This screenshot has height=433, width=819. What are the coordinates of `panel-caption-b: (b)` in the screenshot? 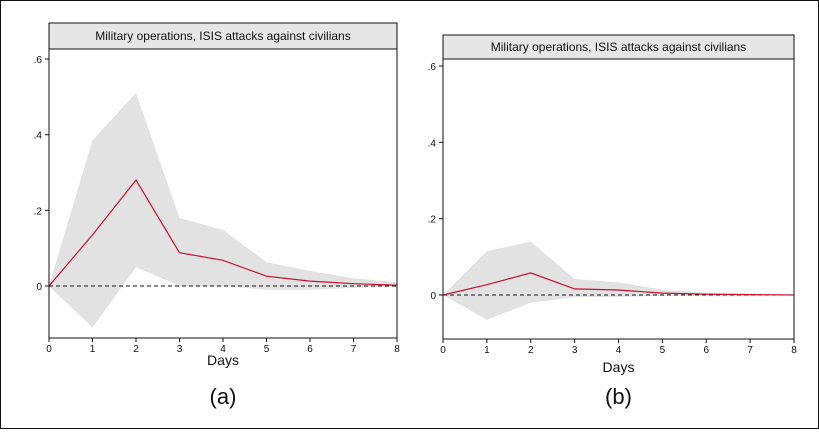 It's located at (618, 396).